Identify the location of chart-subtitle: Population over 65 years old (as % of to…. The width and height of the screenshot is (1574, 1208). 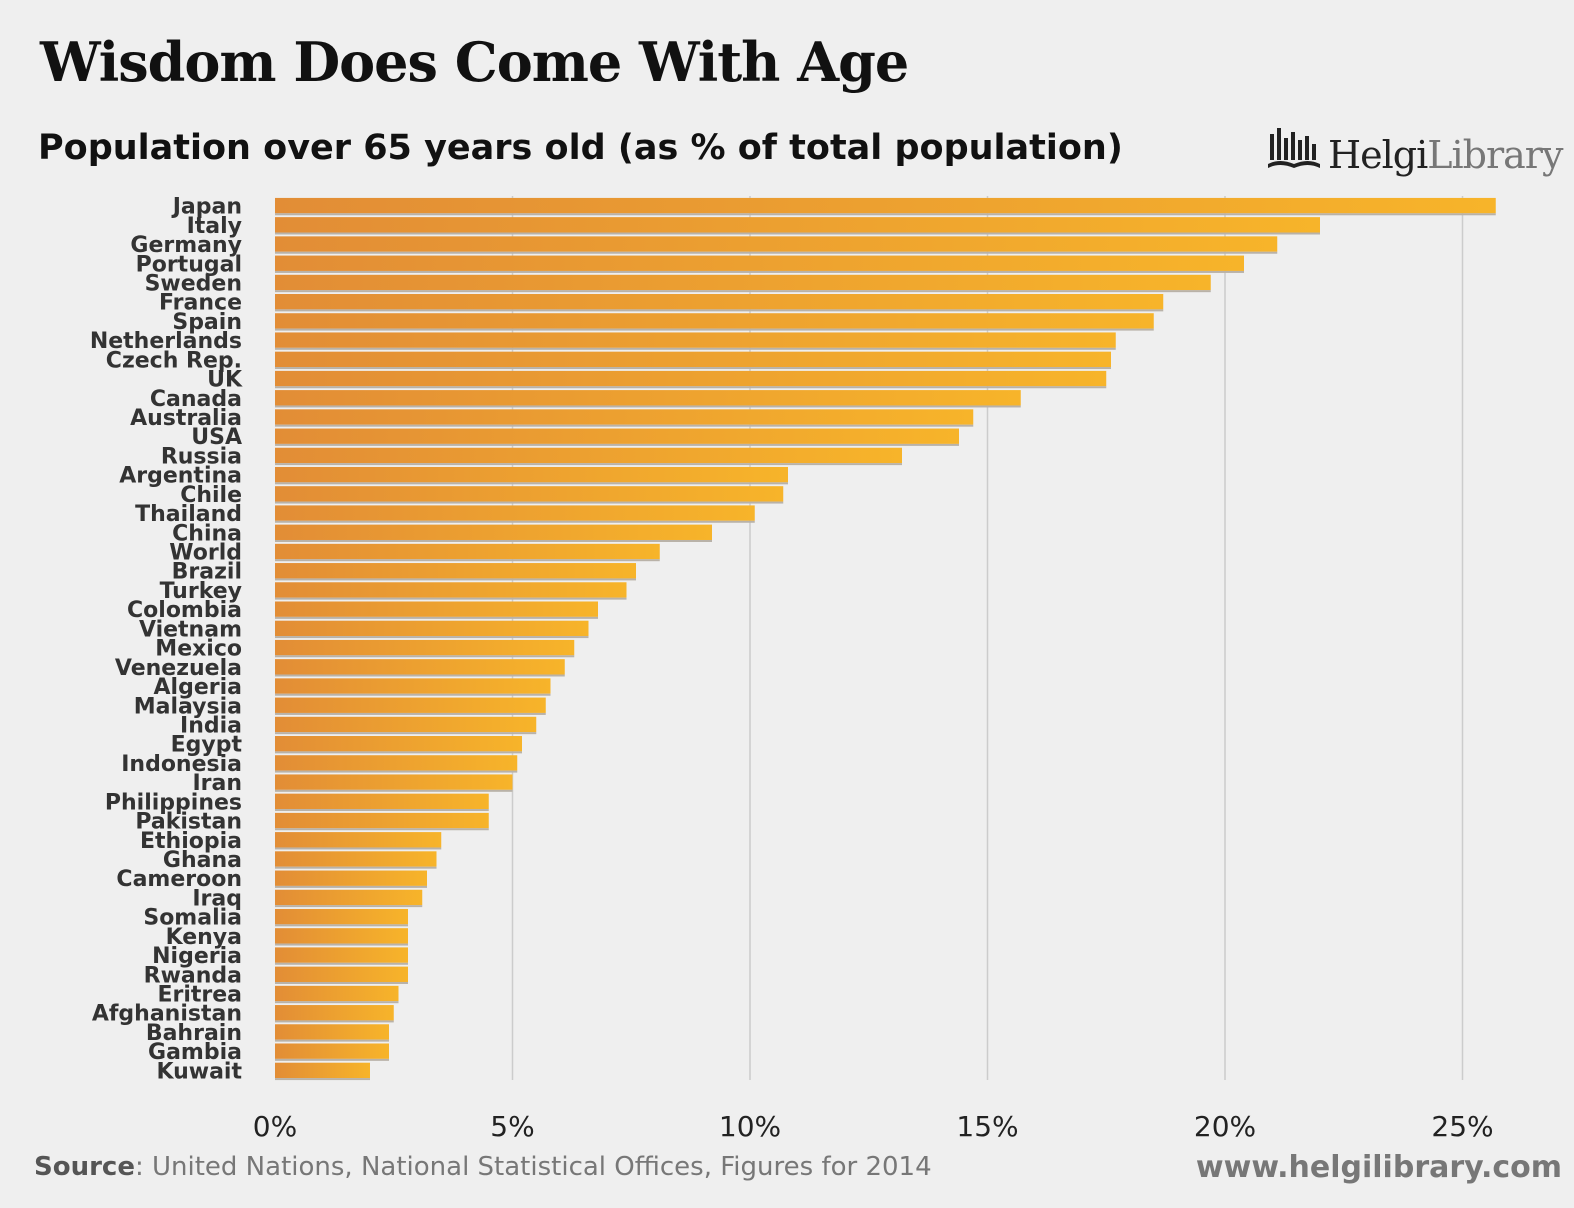
(580, 148).